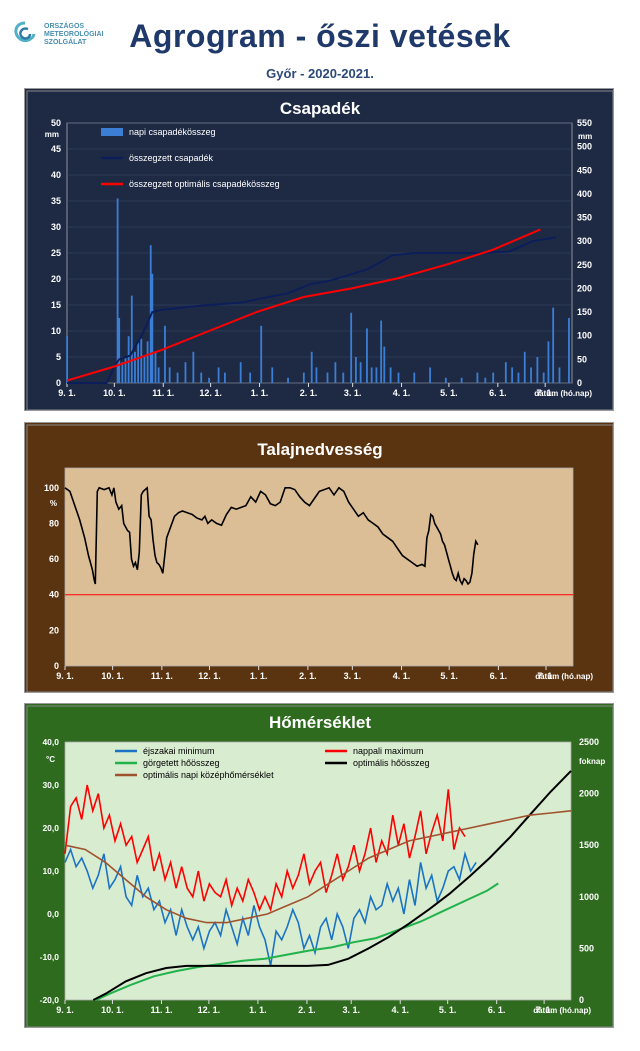 This screenshot has width=640, height=1051. Describe the element at coordinates (210, 393) in the screenshot. I see `x-tick-label: 12. 1.` at that location.